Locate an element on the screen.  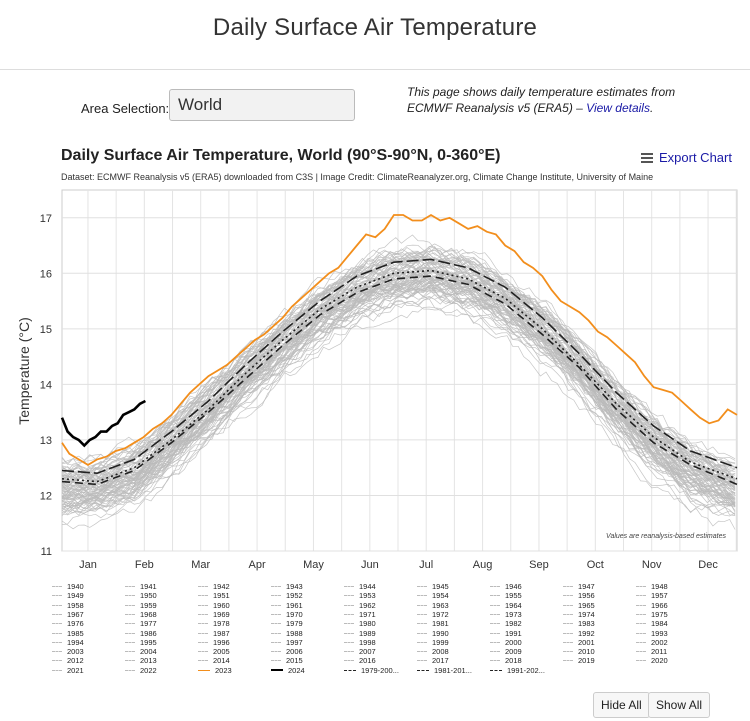
legend-item: 1975 is located at coordinates (652, 614).